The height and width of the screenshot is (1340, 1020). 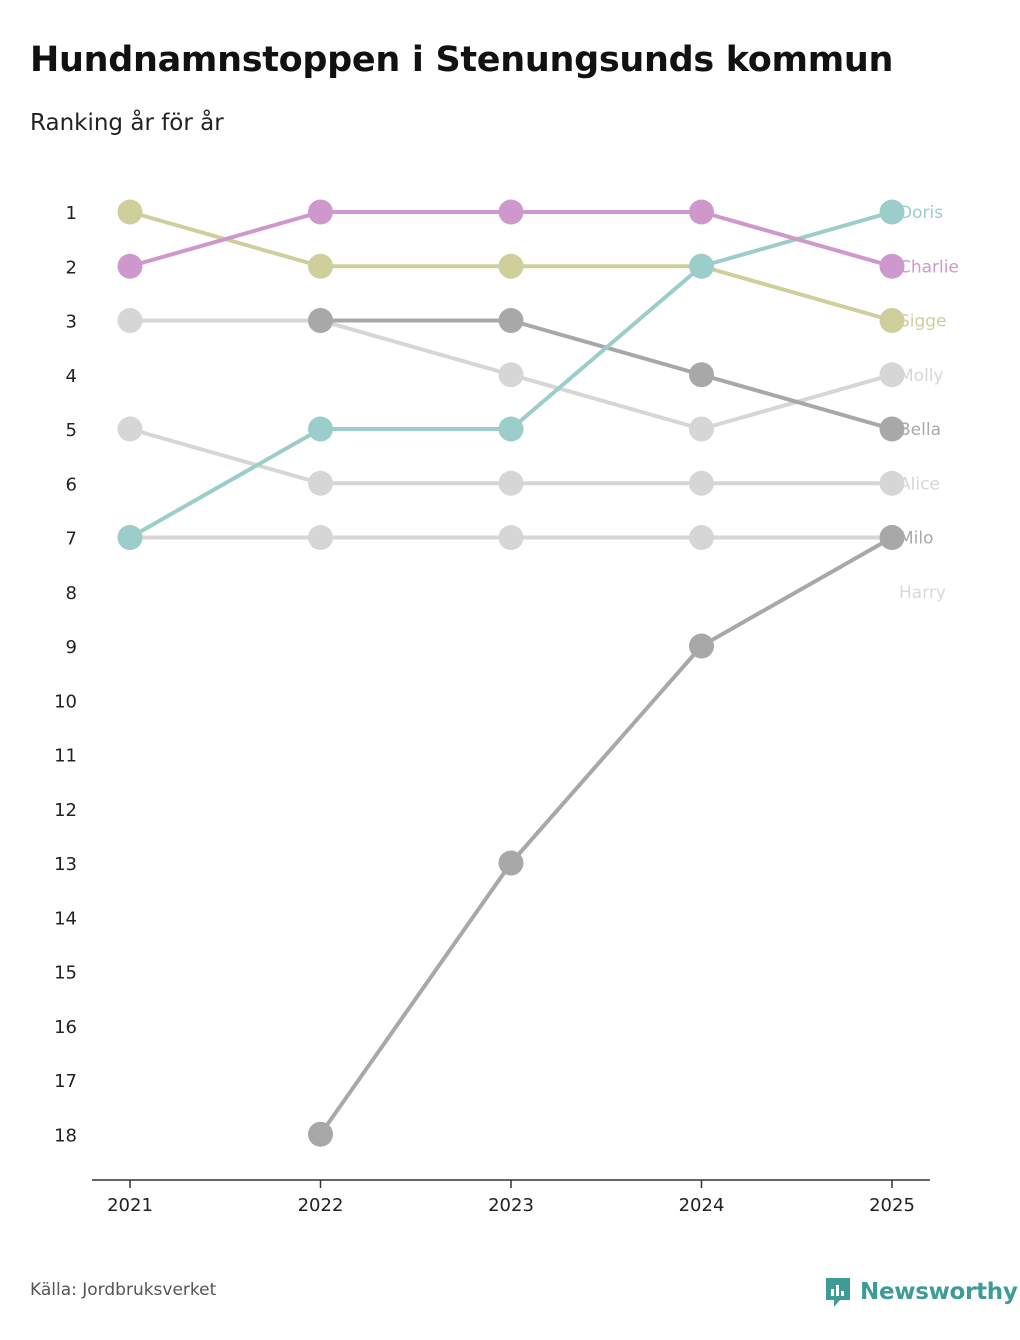 I want to click on y-tick-label: 12, so click(x=65, y=810).